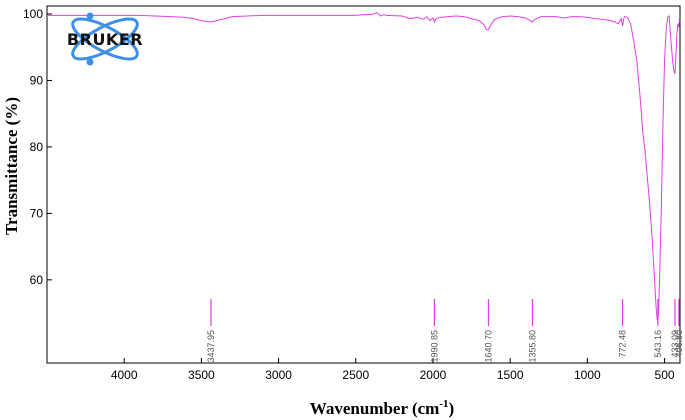 Image resolution: width=685 pixels, height=420 pixels. What do you see at coordinates (37, 280) in the screenshot?
I see `y-tick-label: 60` at bounding box center [37, 280].